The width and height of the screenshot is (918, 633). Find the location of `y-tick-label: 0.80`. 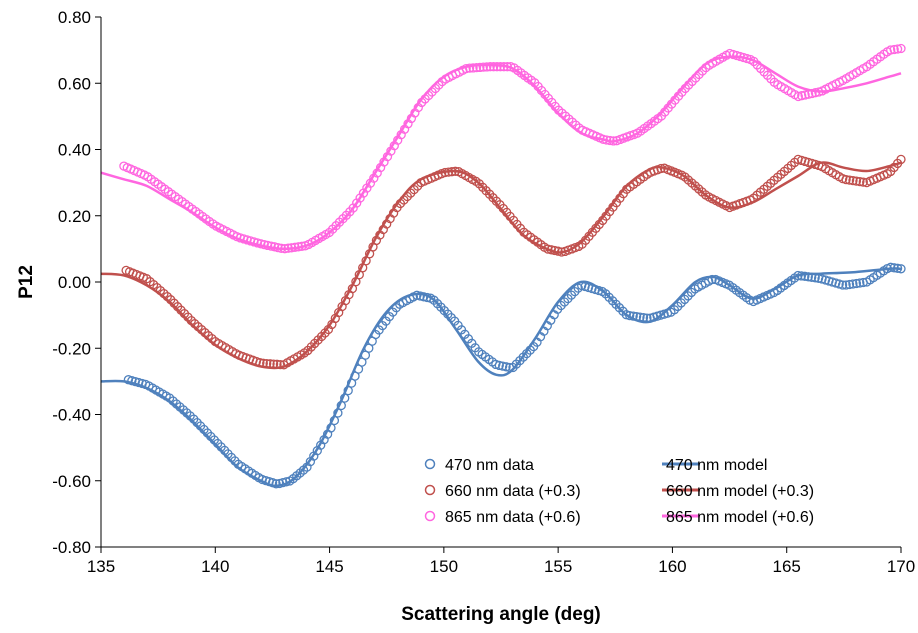

y-tick-label: 0.80 is located at coordinates (74, 17).